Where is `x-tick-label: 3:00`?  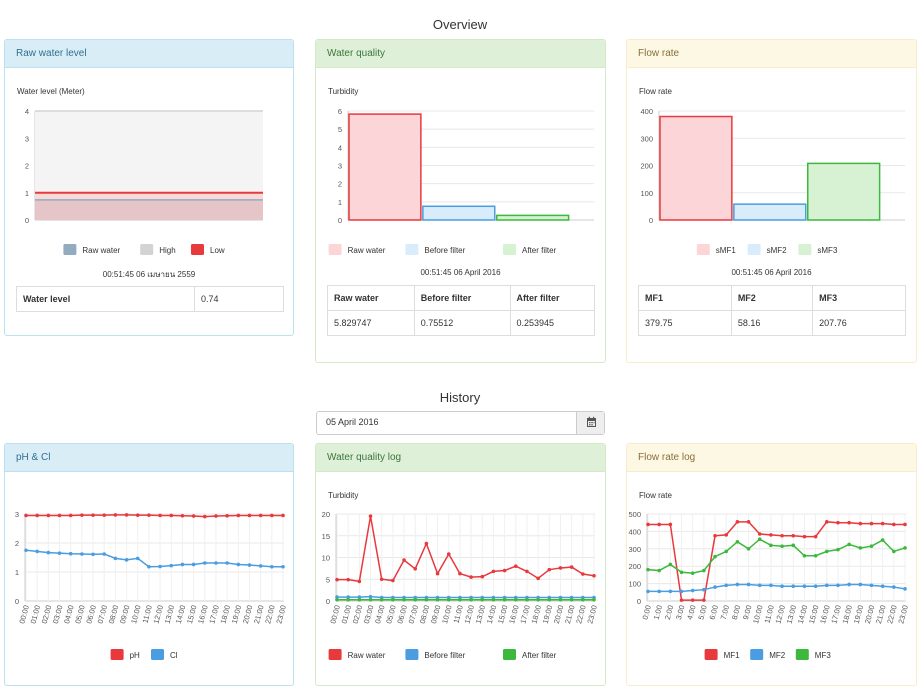 x-tick-label: 3:00 is located at coordinates (680, 612).